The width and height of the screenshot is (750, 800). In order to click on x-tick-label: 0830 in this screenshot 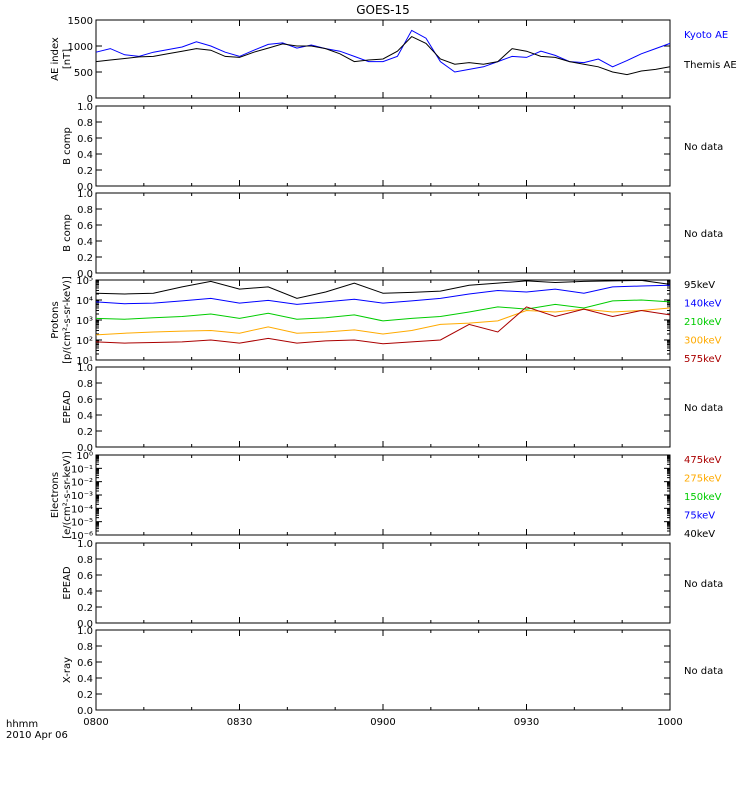, I will do `click(239, 722)`.